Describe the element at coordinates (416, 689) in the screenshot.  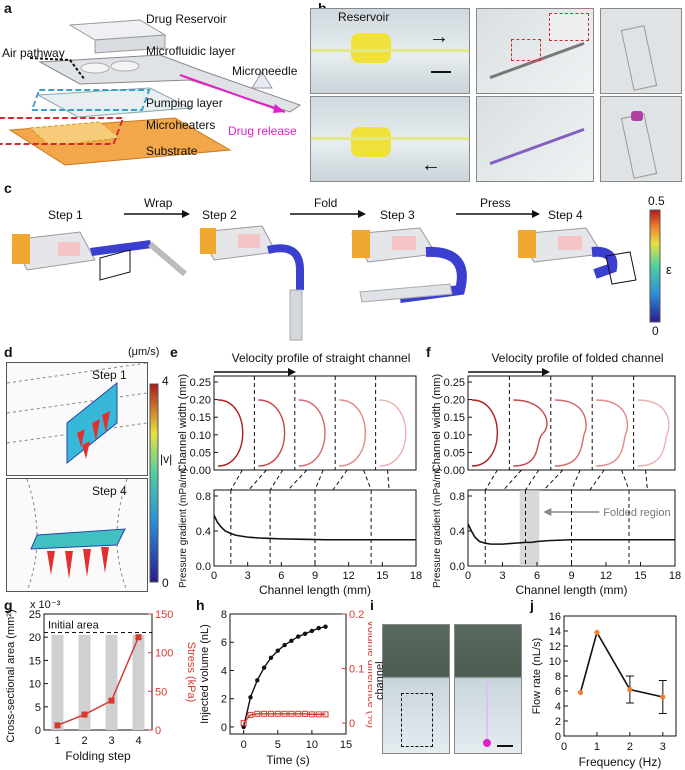
I see `photo-device-before` at that location.